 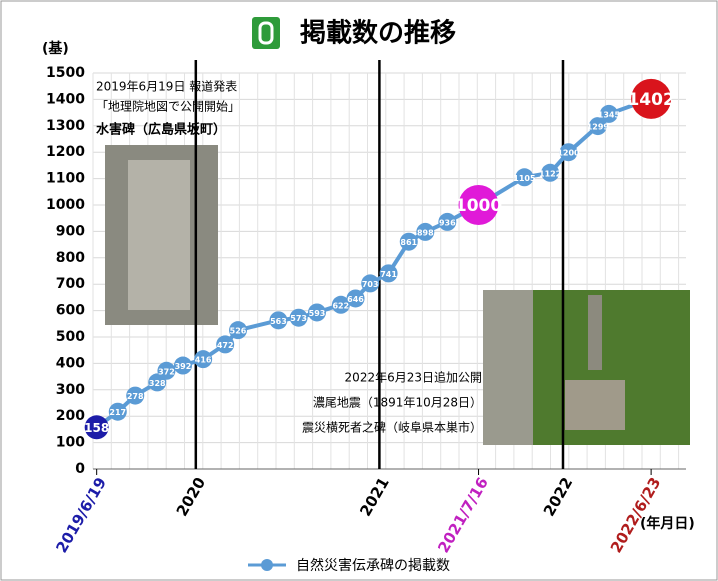 I want to click on data-label: 392, so click(x=183, y=366).